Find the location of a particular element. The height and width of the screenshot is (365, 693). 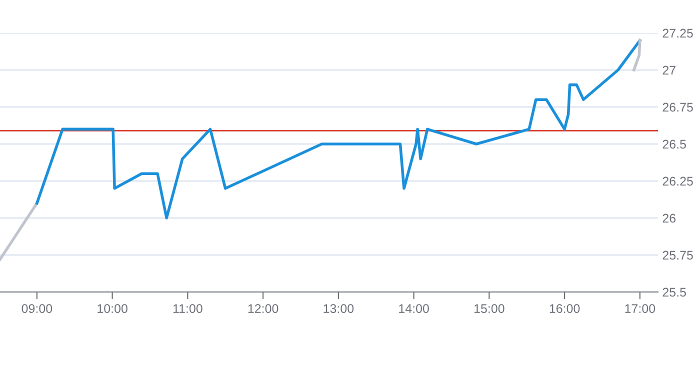

y-tick-label: 26 is located at coordinates (669, 218).